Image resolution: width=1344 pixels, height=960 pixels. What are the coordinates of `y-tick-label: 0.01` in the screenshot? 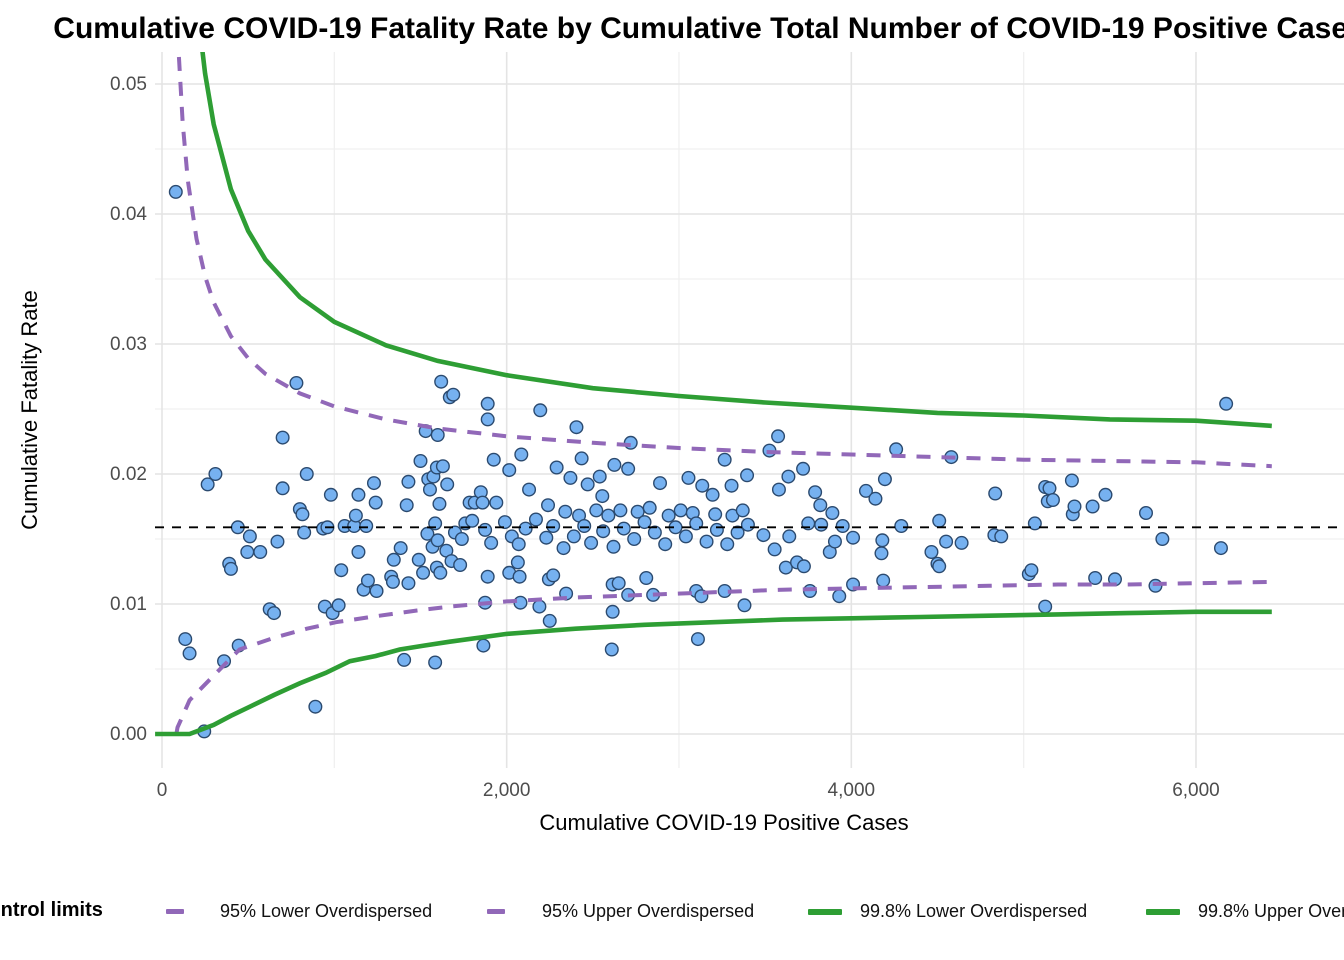 It's located at (128, 604).